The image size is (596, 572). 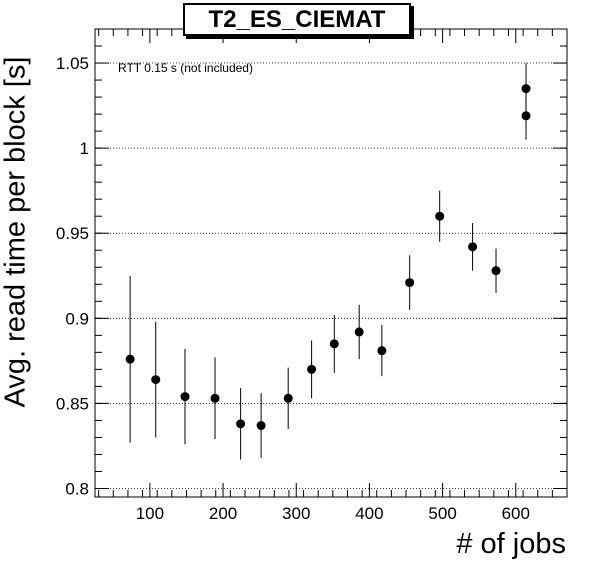 What do you see at coordinates (84, 148) in the screenshot?
I see `y-tick-label: 1` at bounding box center [84, 148].